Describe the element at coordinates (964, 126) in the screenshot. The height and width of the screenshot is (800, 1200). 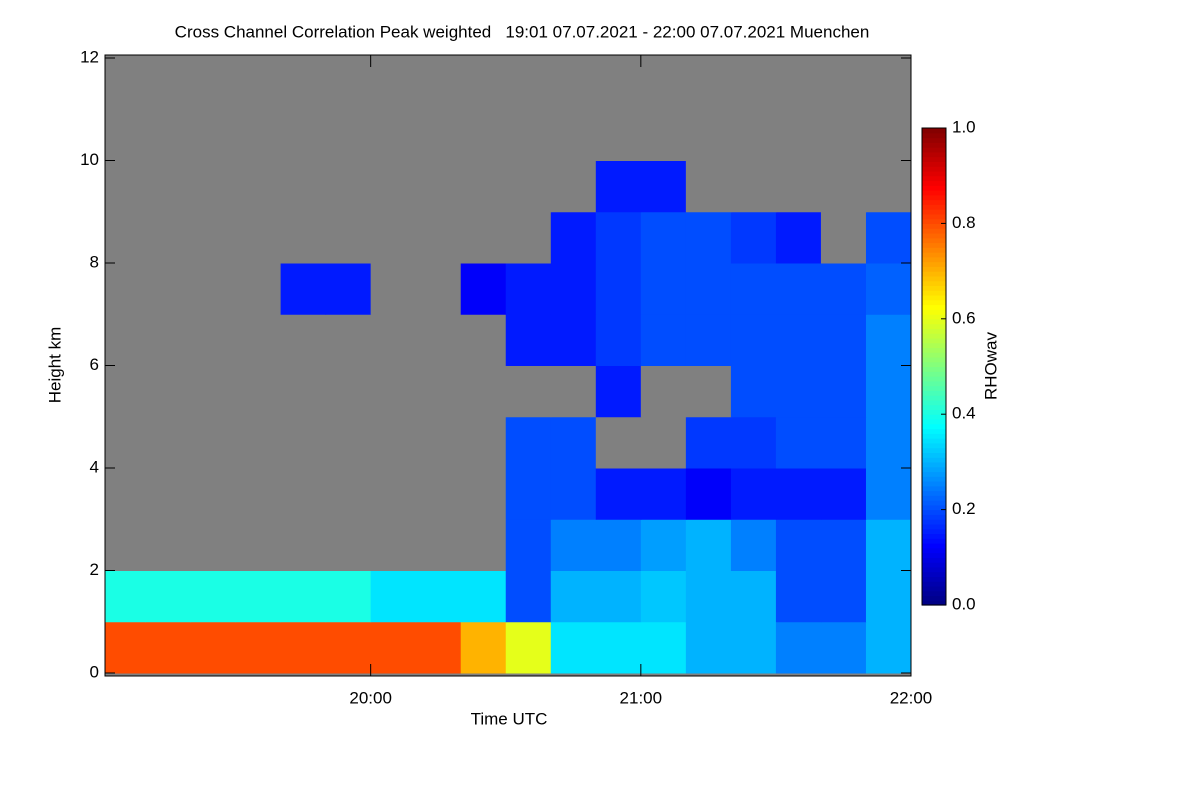
I see `colorbar-tick-label: 1.0` at that location.